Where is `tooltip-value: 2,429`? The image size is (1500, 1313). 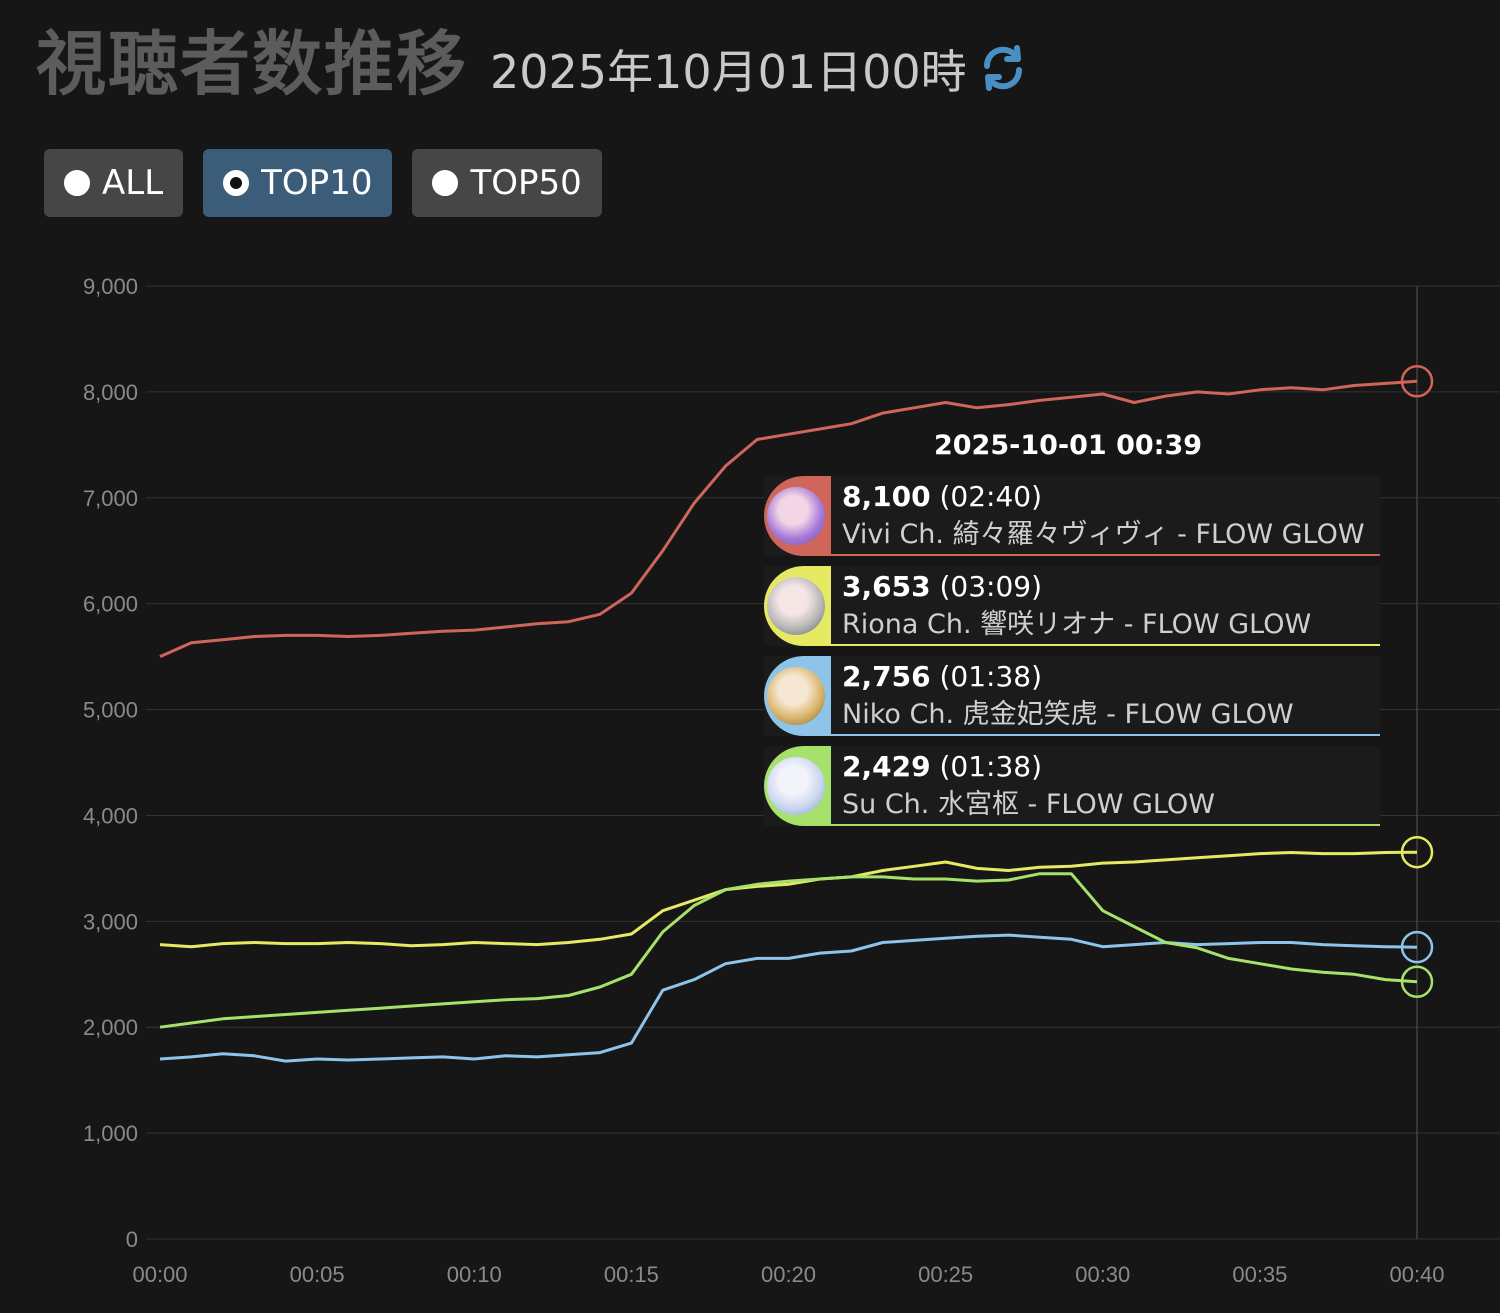
tooltip-value: 2,429 is located at coordinates (886, 766).